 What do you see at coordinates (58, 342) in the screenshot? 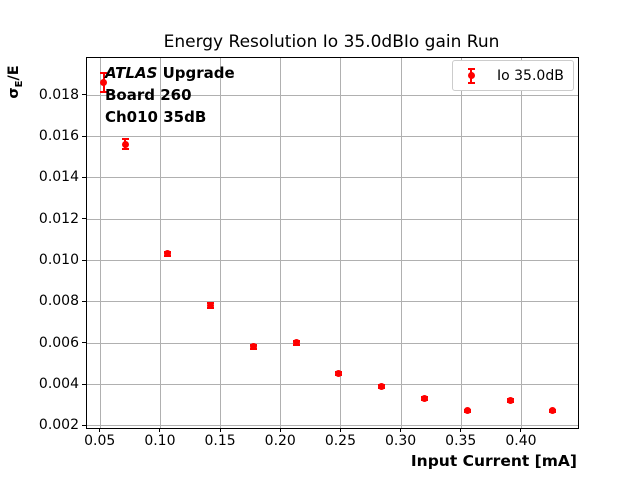
I see `y-tick-label: 0.006` at bounding box center [58, 342].